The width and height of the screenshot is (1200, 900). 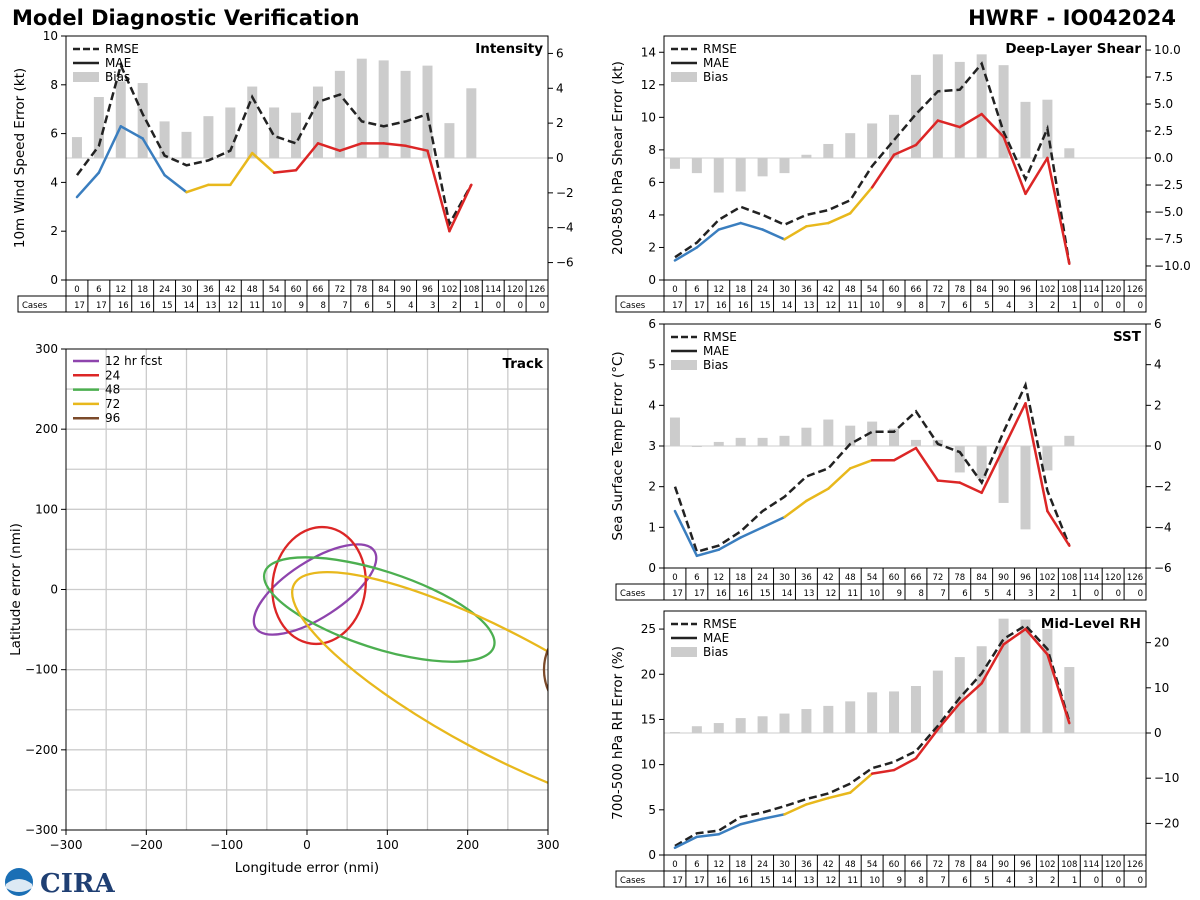 What do you see at coordinates (618, 445) in the screenshot?
I see `y-axis-label: Sea Surface Temp Error (°C)` at bounding box center [618, 445].